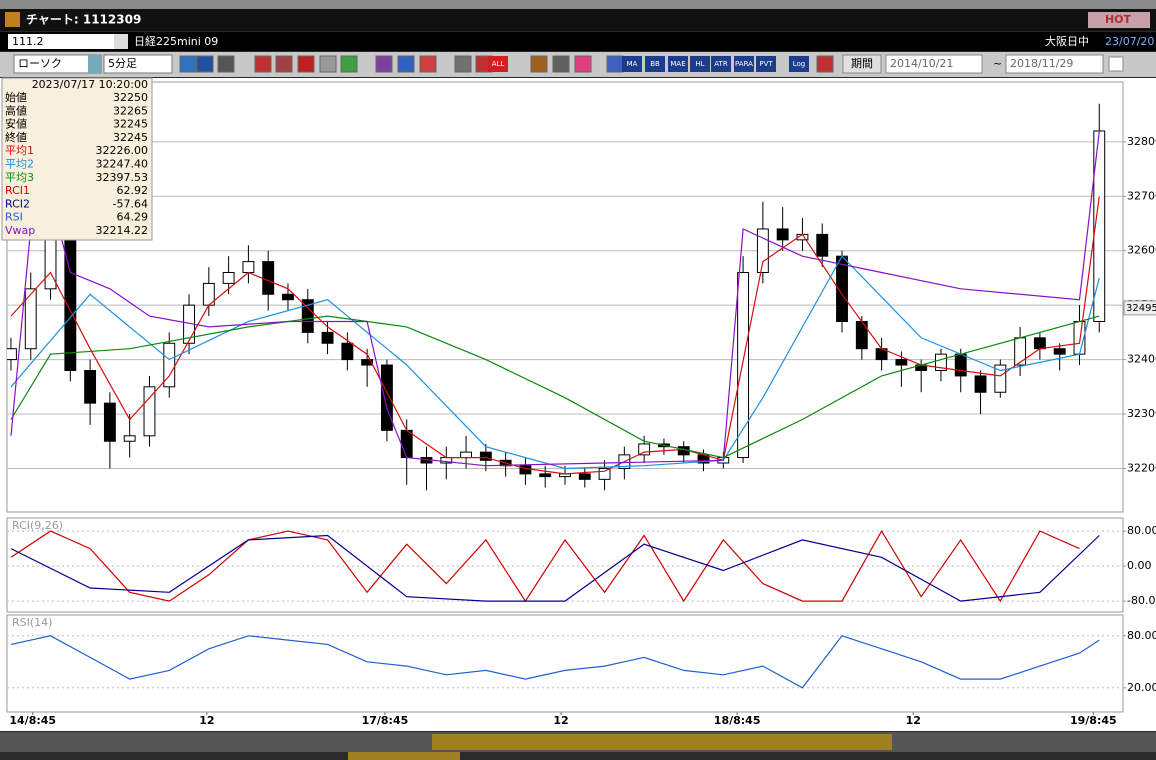  I want to click on chart-type: ローソク, so click(40, 63).